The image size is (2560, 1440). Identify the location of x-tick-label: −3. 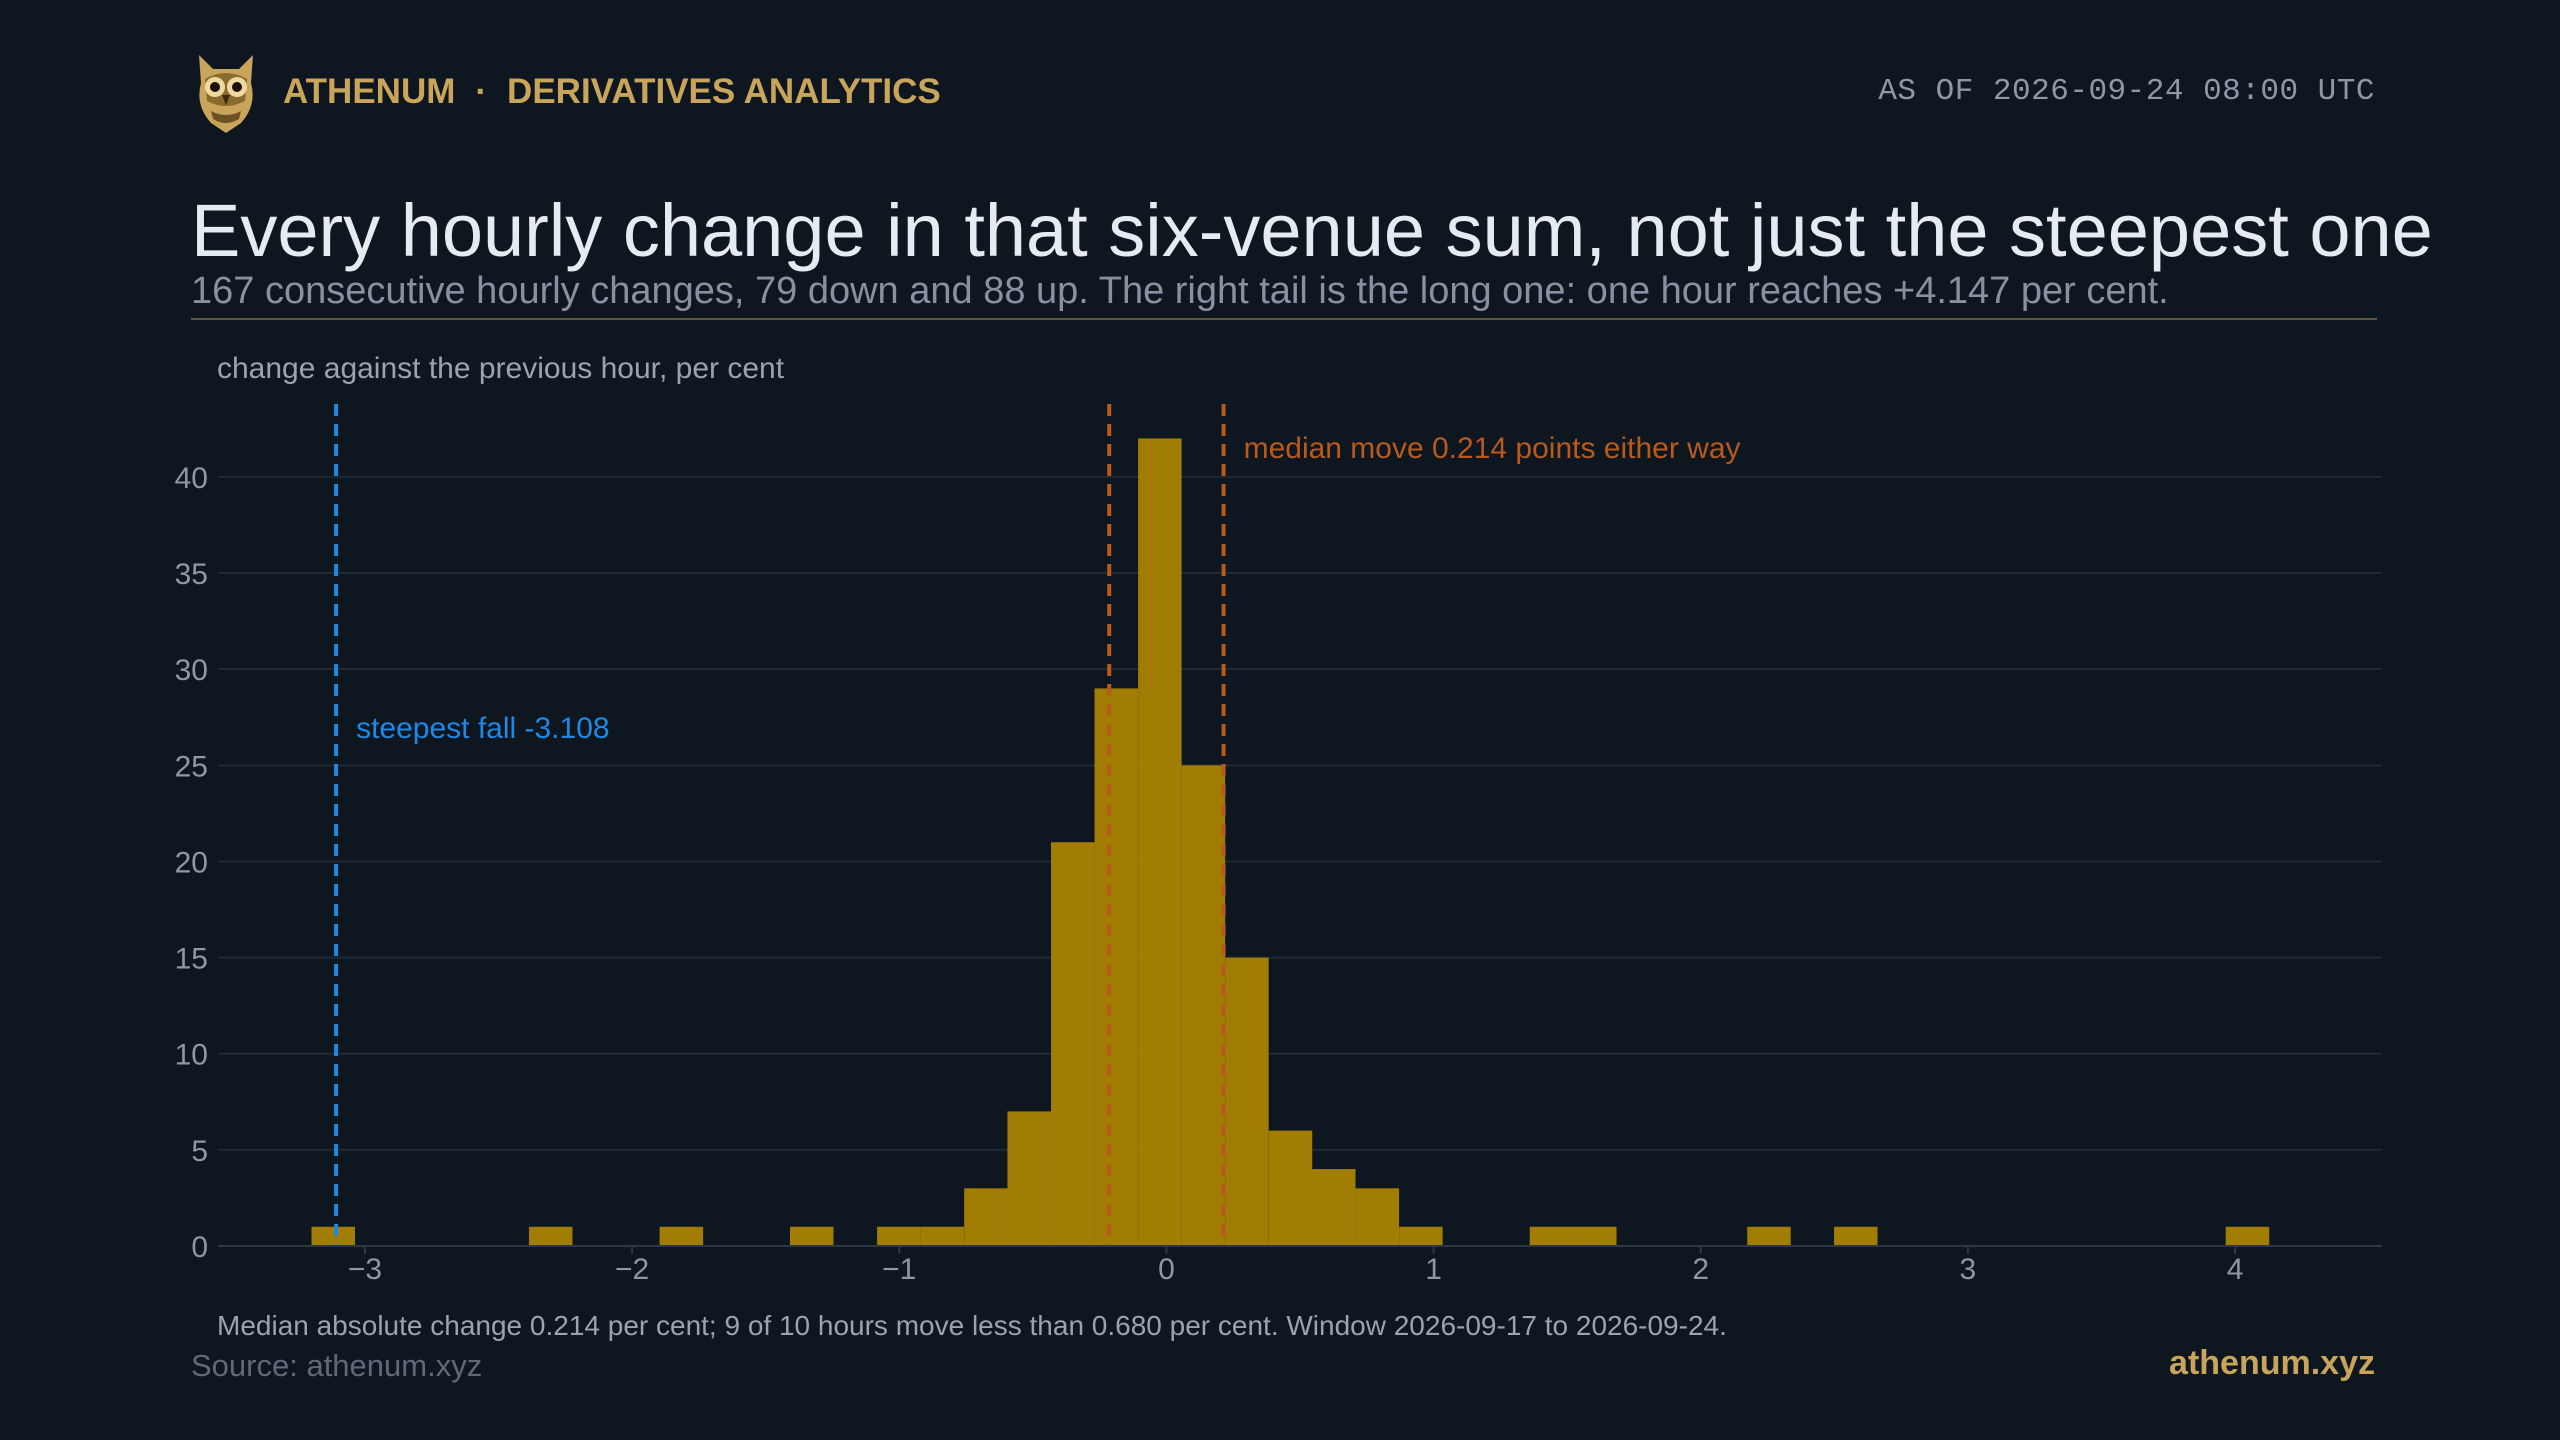
(365, 1269).